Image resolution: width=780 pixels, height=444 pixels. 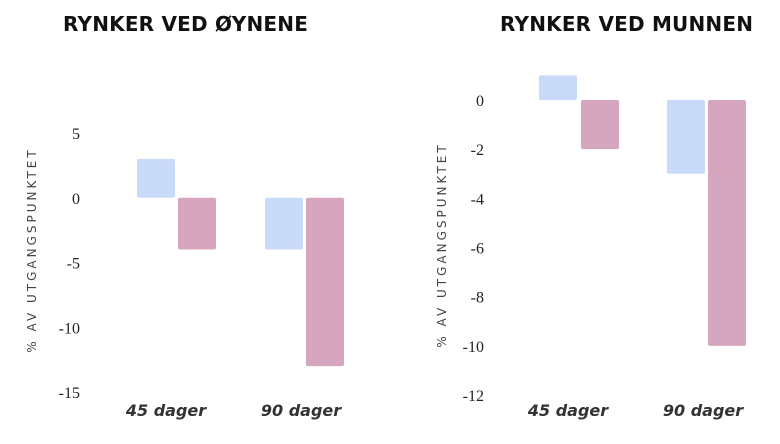 What do you see at coordinates (477, 199) in the screenshot?
I see `y-tick-label: -4` at bounding box center [477, 199].